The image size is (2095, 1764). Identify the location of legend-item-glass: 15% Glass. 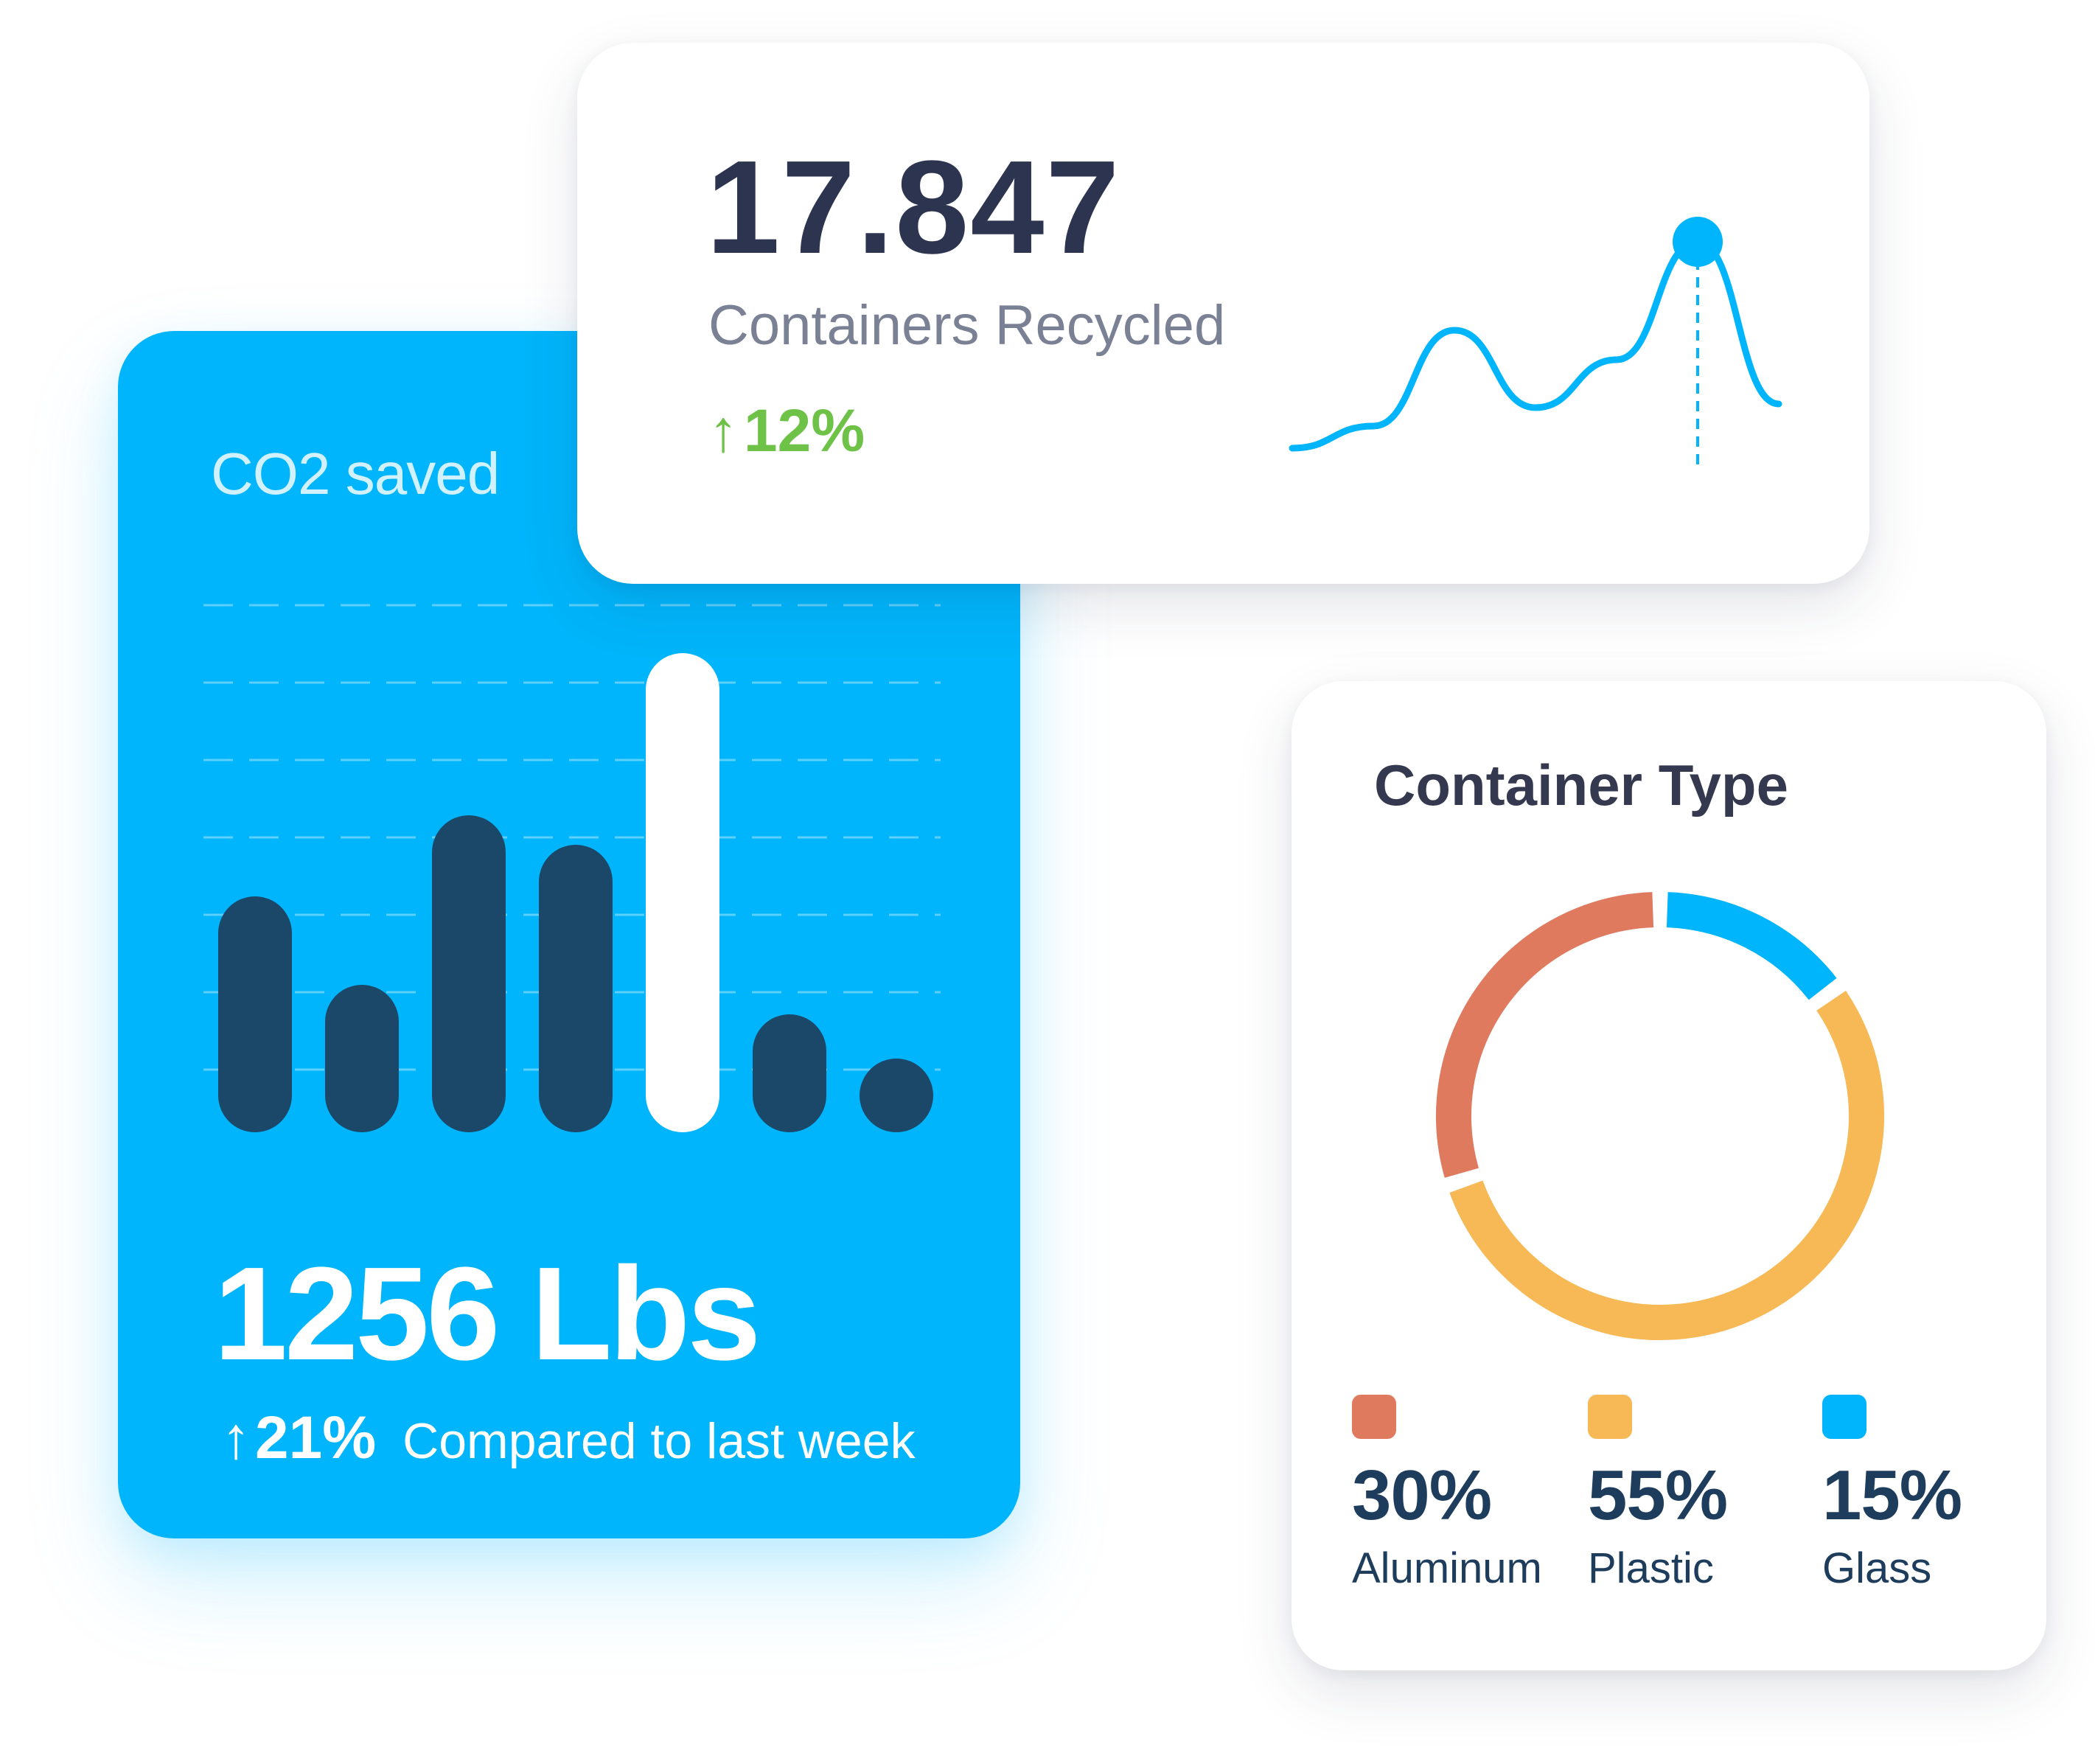
(1932, 1494).